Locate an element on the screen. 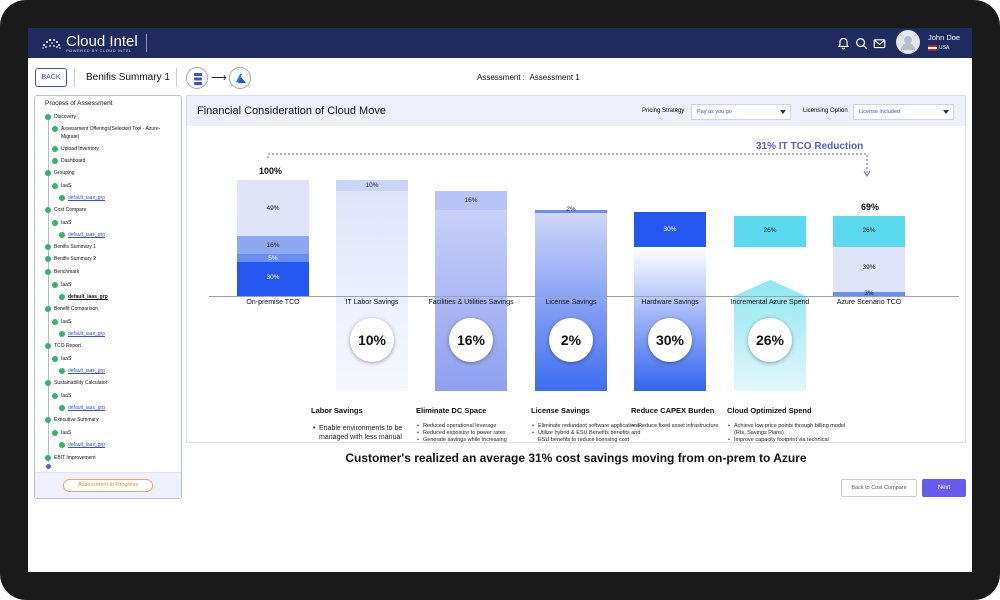  savings-circle: 30% is located at coordinates (670, 340).